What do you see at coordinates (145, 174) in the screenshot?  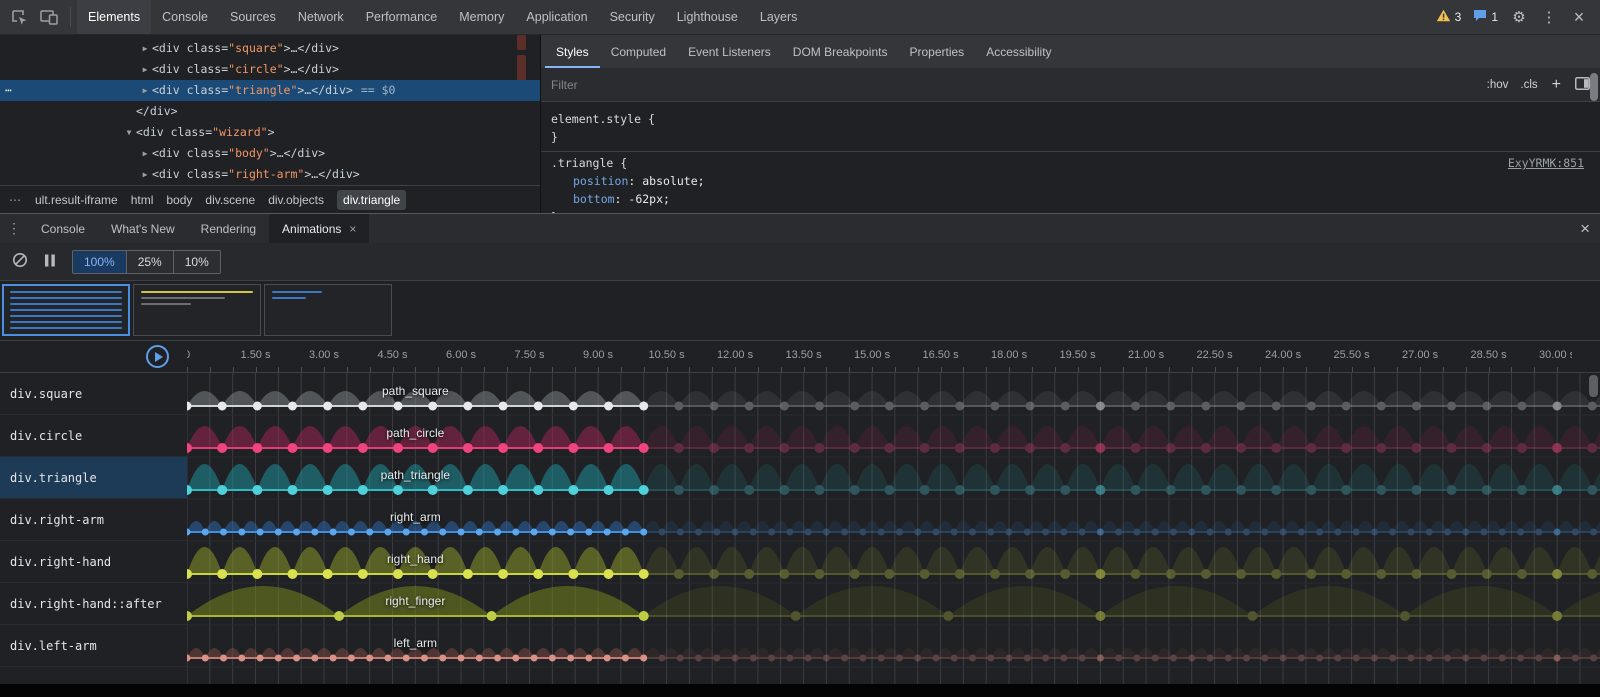 I see `collapse-arrow-icon: ▶` at bounding box center [145, 174].